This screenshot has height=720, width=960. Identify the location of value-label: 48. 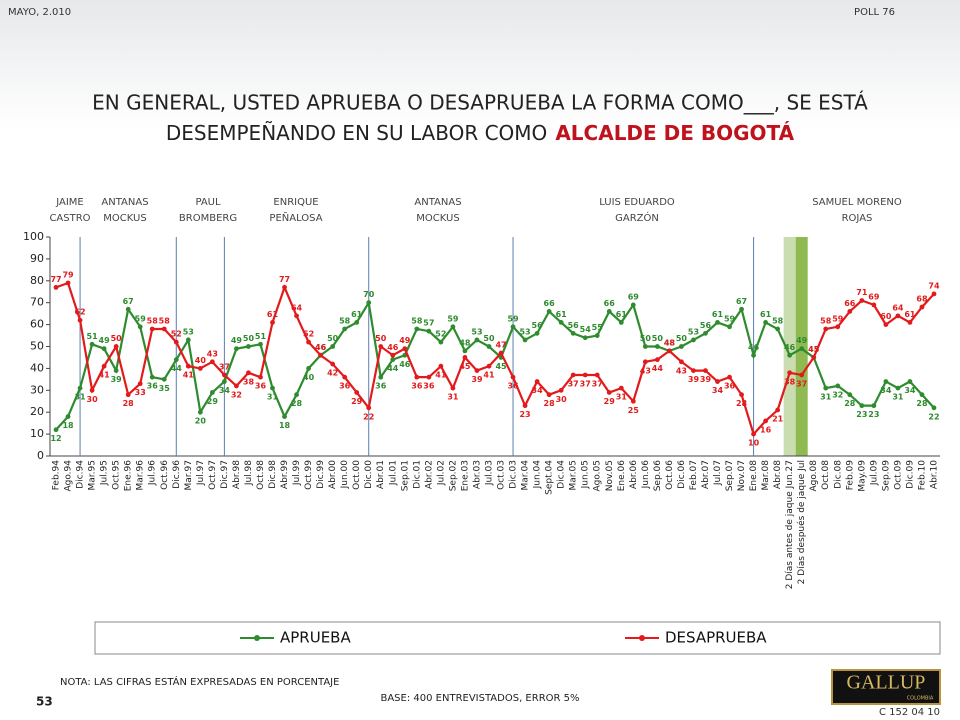
(670, 342).